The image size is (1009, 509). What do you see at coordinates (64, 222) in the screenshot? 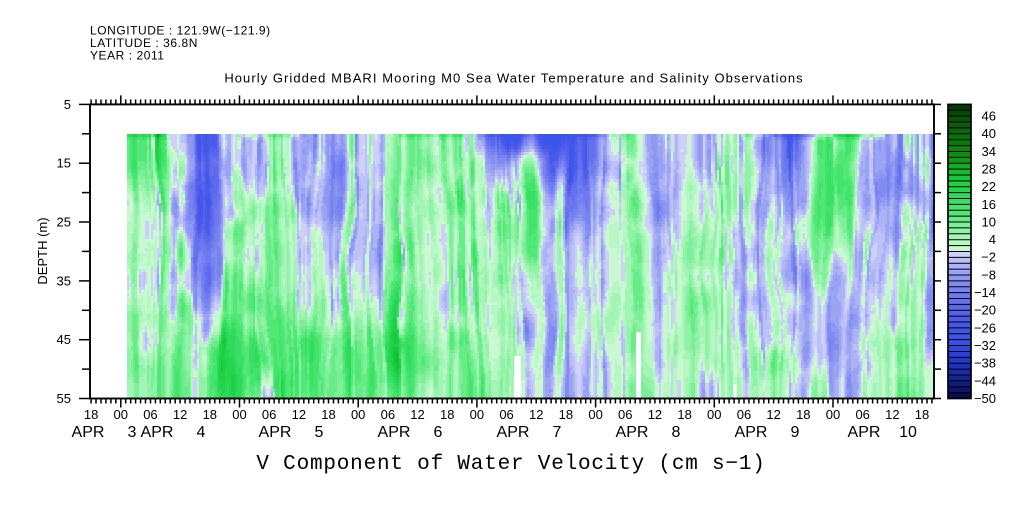
I see `svg-text: 25` at bounding box center [64, 222].